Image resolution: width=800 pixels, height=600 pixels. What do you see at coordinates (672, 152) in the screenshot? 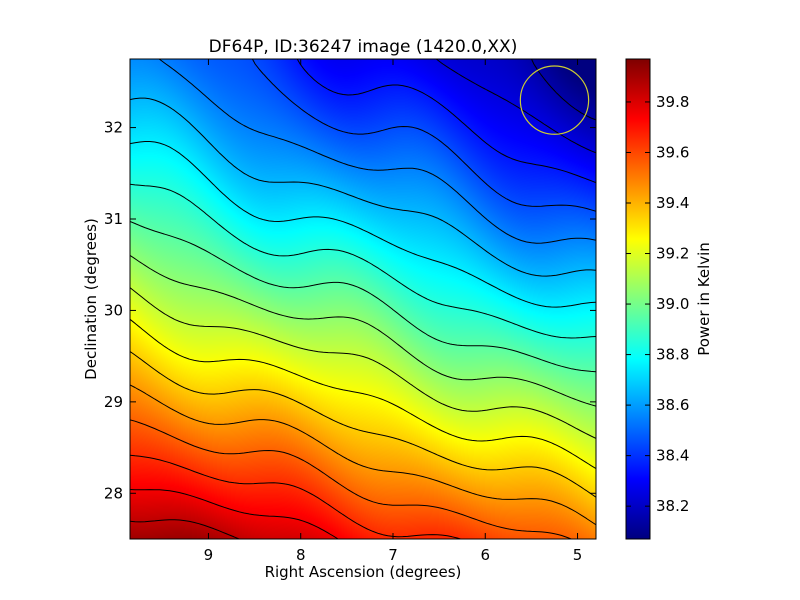
I see `colorbar-tick-label: 39.6` at bounding box center [672, 152].